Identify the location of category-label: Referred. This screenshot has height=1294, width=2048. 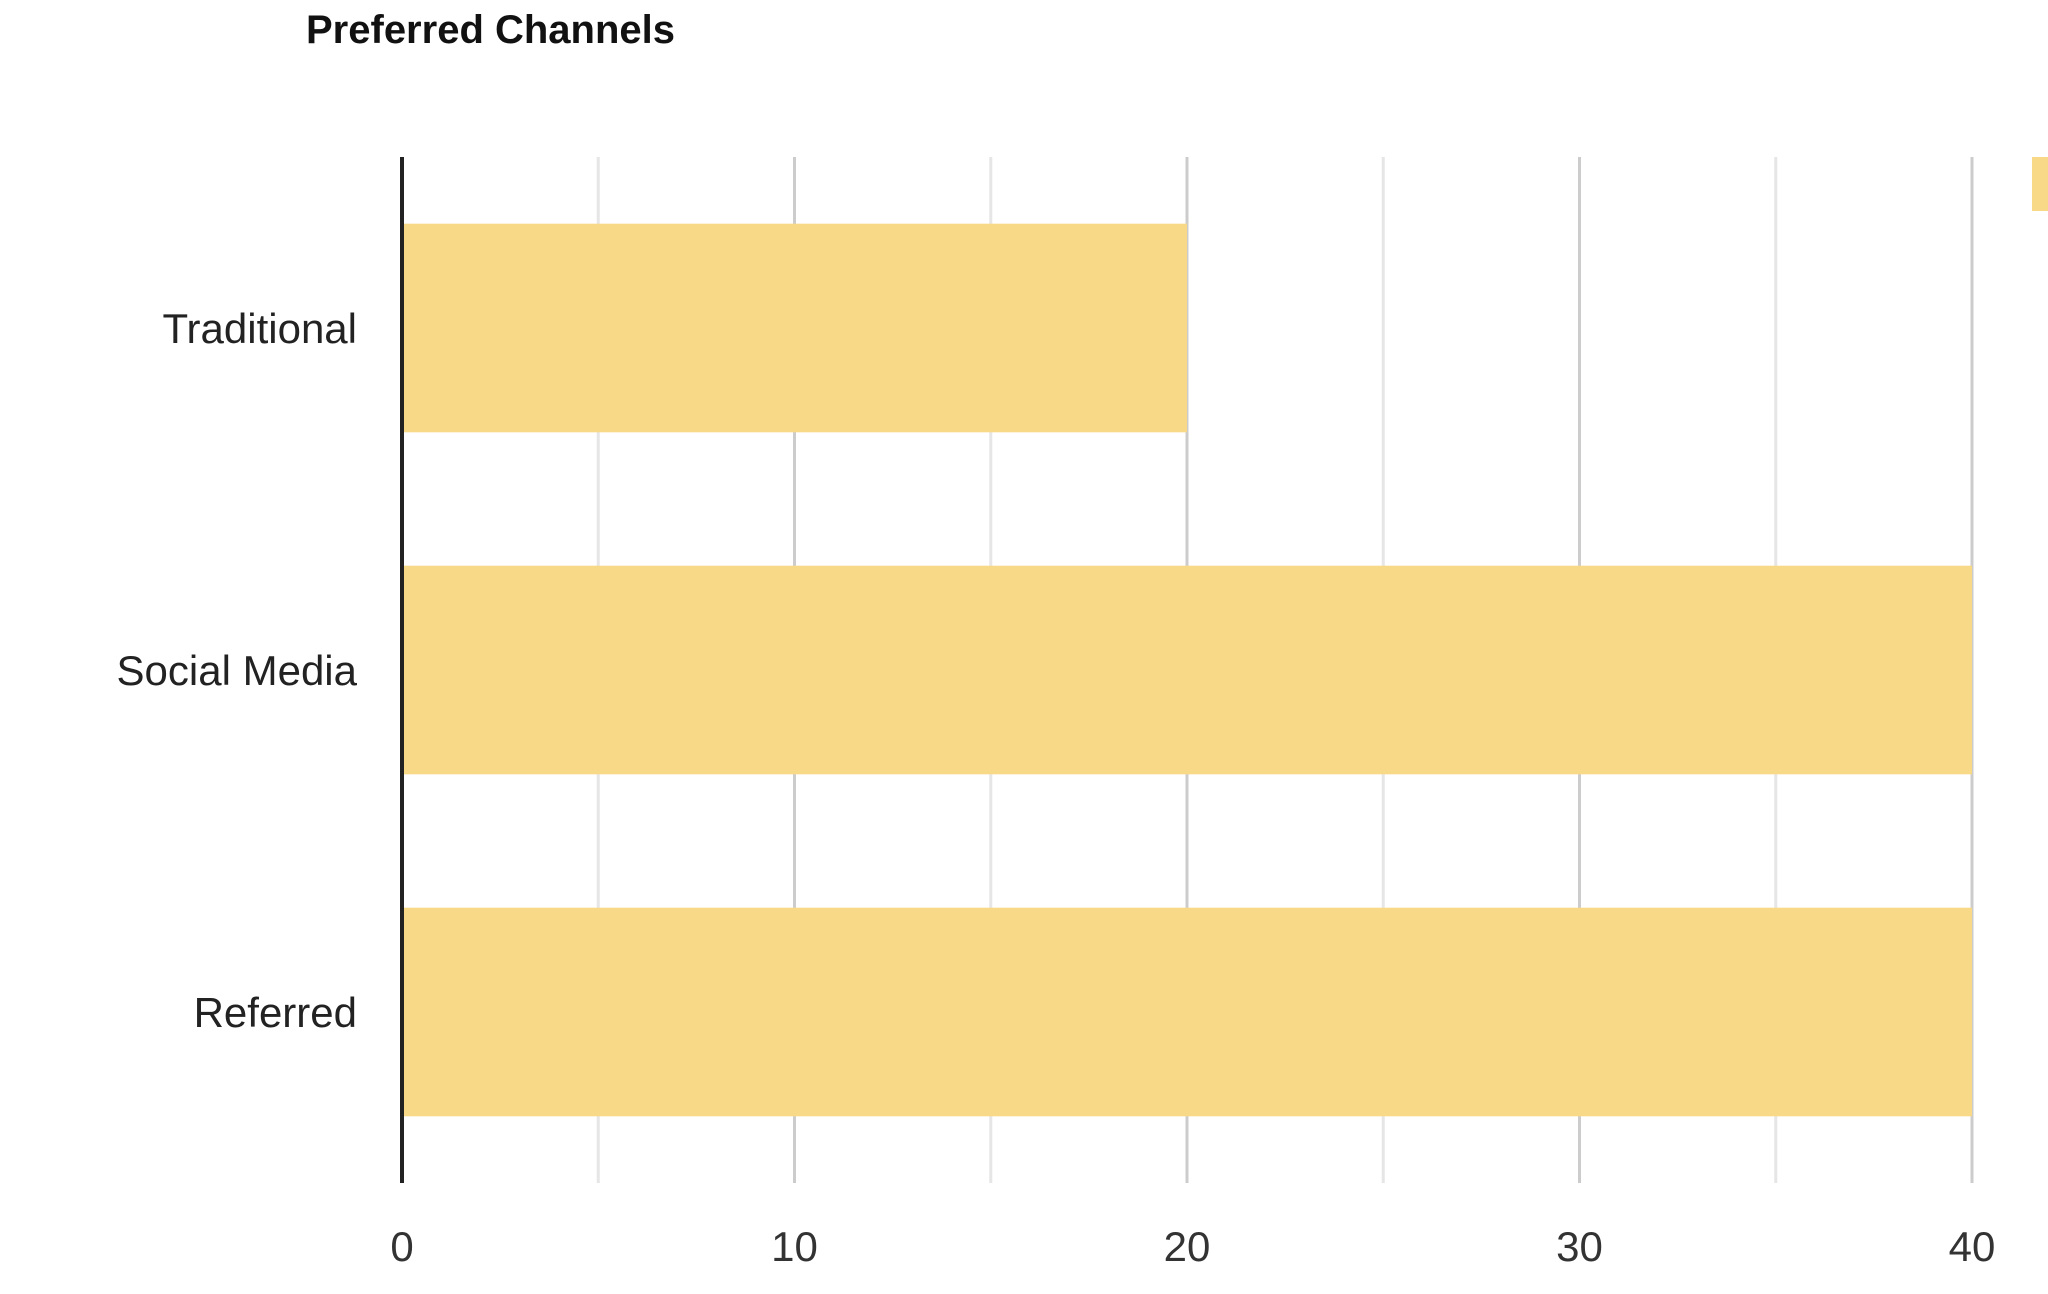
(275, 1012).